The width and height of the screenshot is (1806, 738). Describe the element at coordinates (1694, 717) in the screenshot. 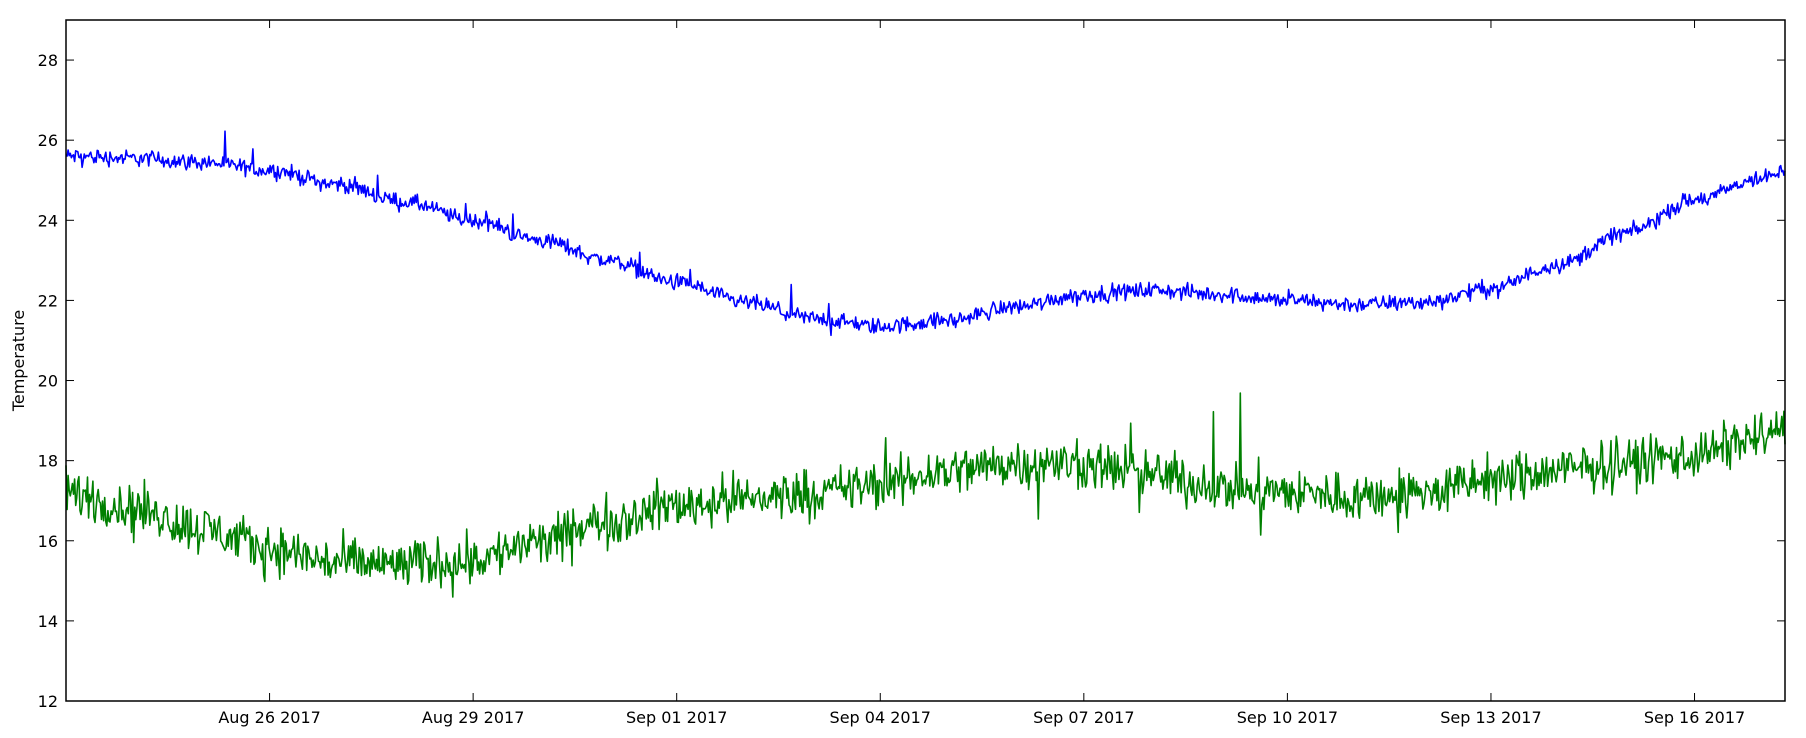

I see `x-tick-label: Sep 16 2017` at that location.